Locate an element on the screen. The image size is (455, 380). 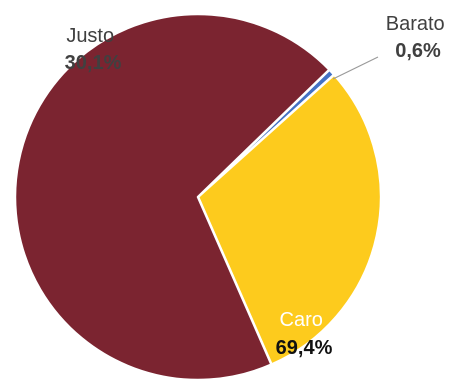
slice-name-justo: Justo is located at coordinates (90, 36).